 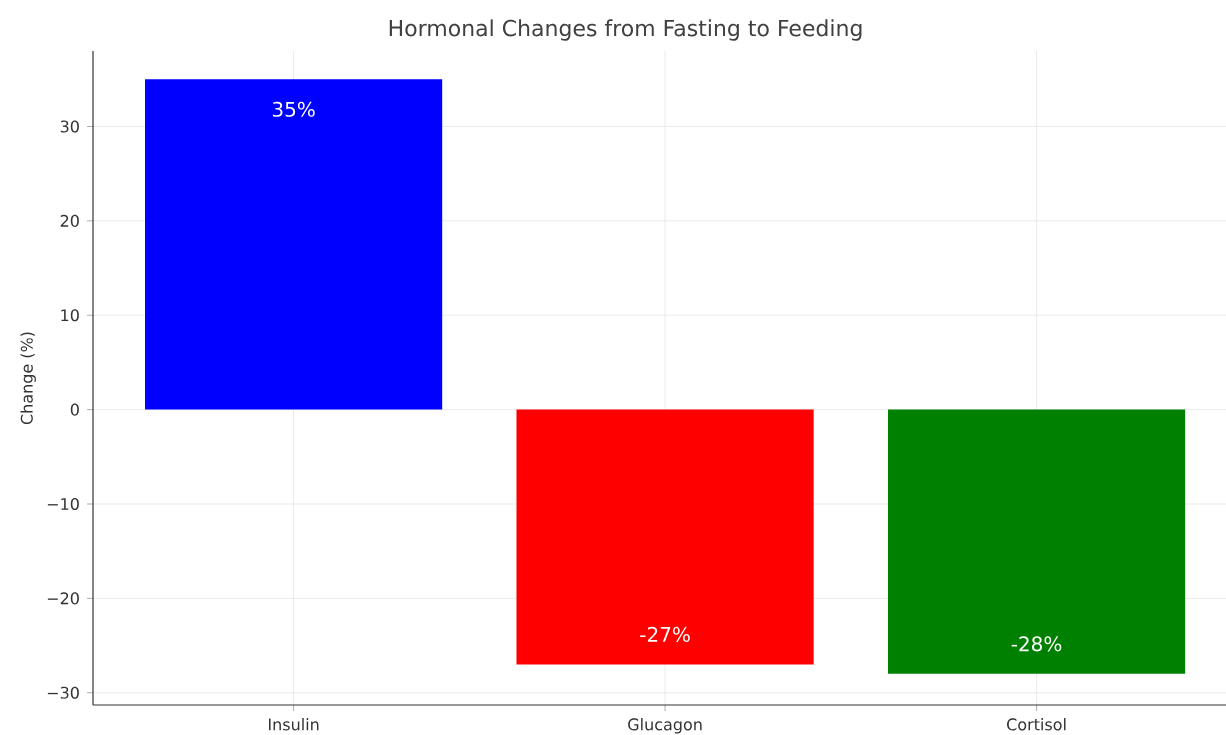 What do you see at coordinates (293, 724) in the screenshot?
I see `x-tick-label: Insulin` at bounding box center [293, 724].